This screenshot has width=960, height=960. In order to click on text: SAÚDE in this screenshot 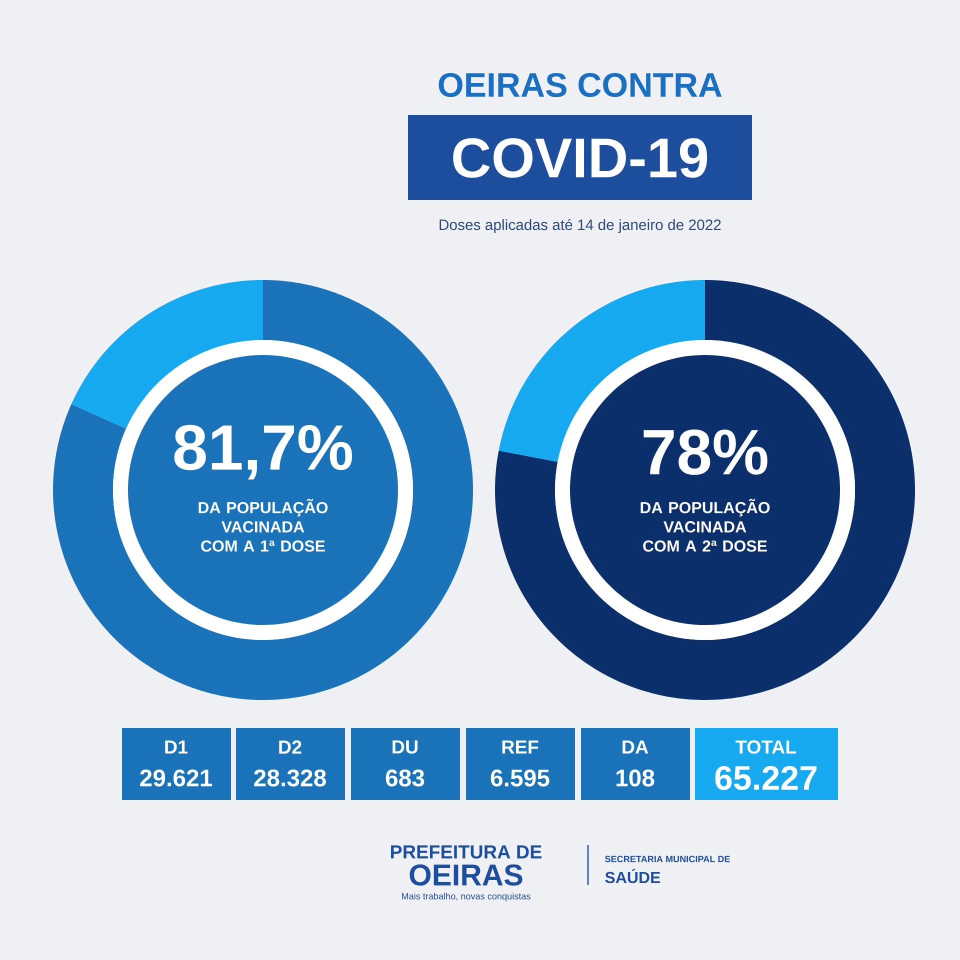, I will do `click(632, 876)`.